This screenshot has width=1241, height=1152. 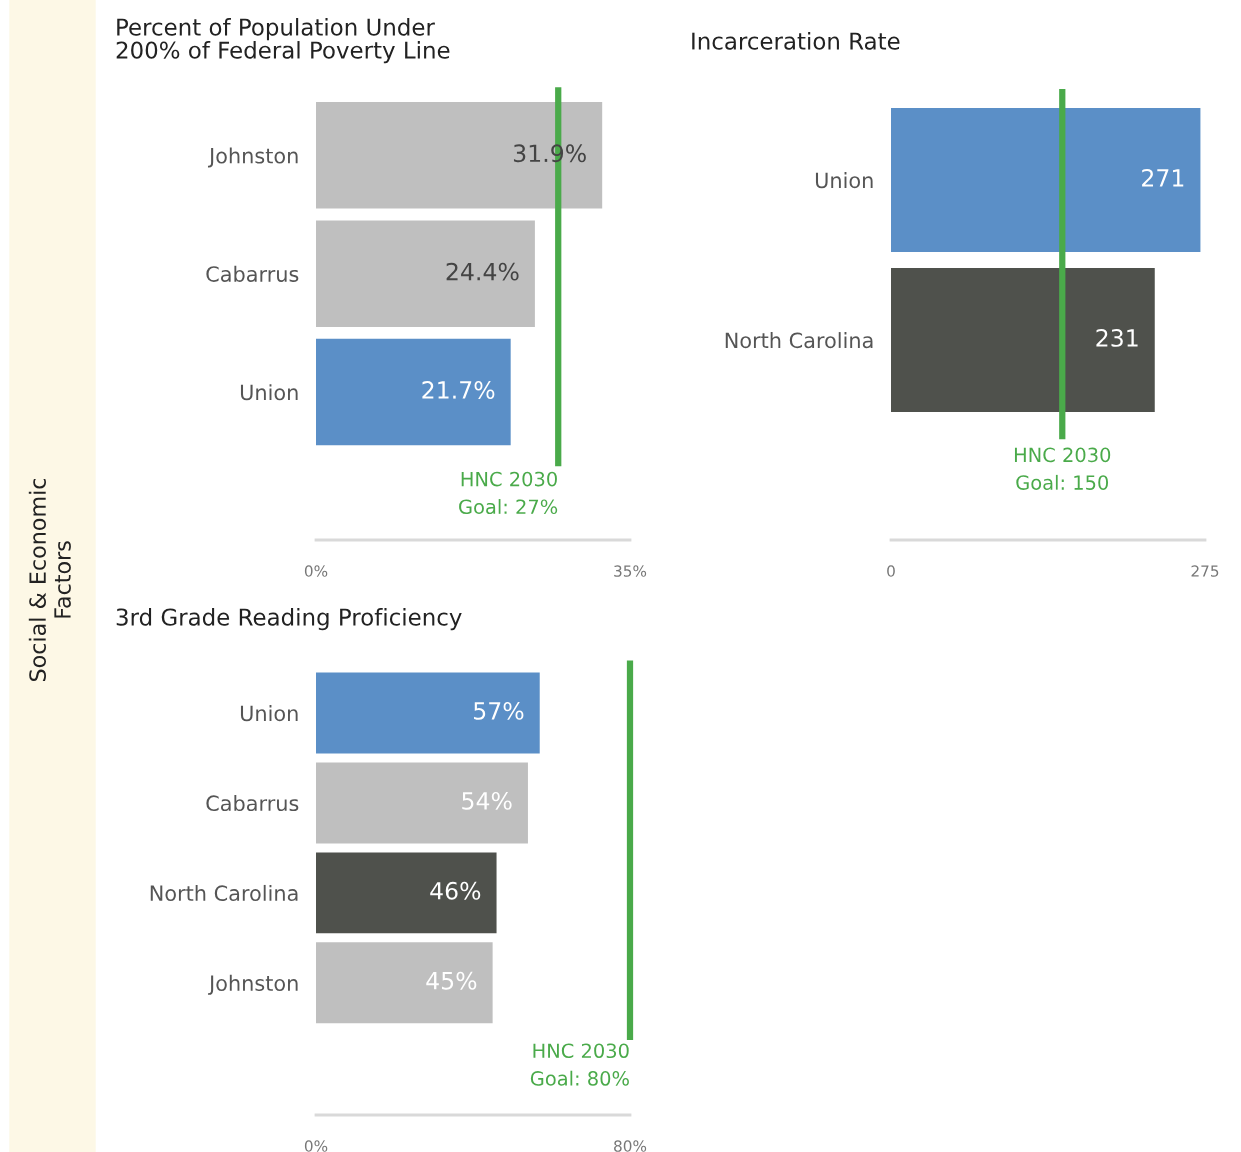 I want to click on data-label: 46%, so click(x=455, y=890).